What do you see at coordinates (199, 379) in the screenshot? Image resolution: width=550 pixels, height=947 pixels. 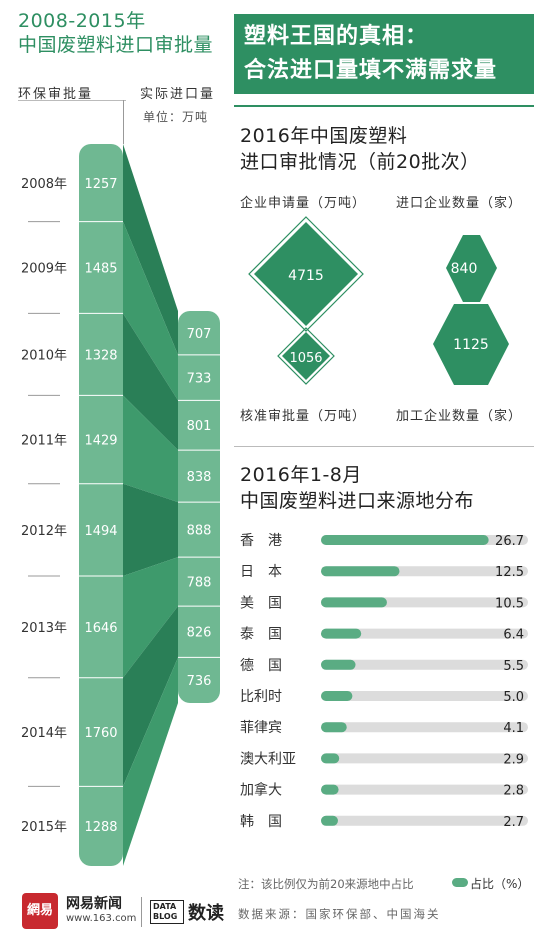 I see `actual-value: 733` at bounding box center [199, 379].